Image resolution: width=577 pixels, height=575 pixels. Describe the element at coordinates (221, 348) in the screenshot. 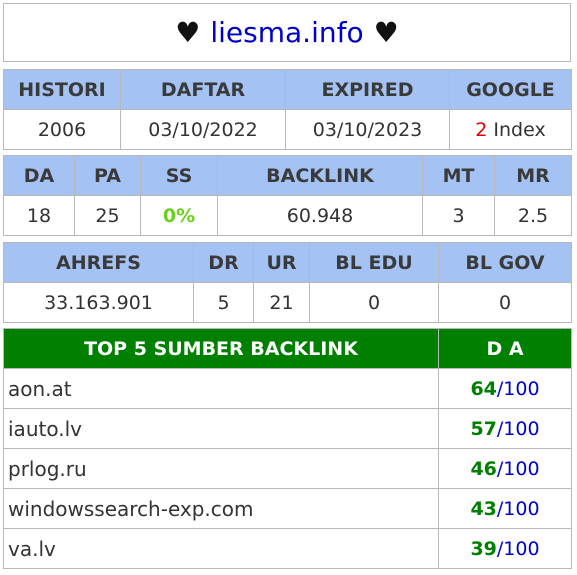

I see `header-top-backlink: TOP 5 SUMBER BACKLINK` at that location.